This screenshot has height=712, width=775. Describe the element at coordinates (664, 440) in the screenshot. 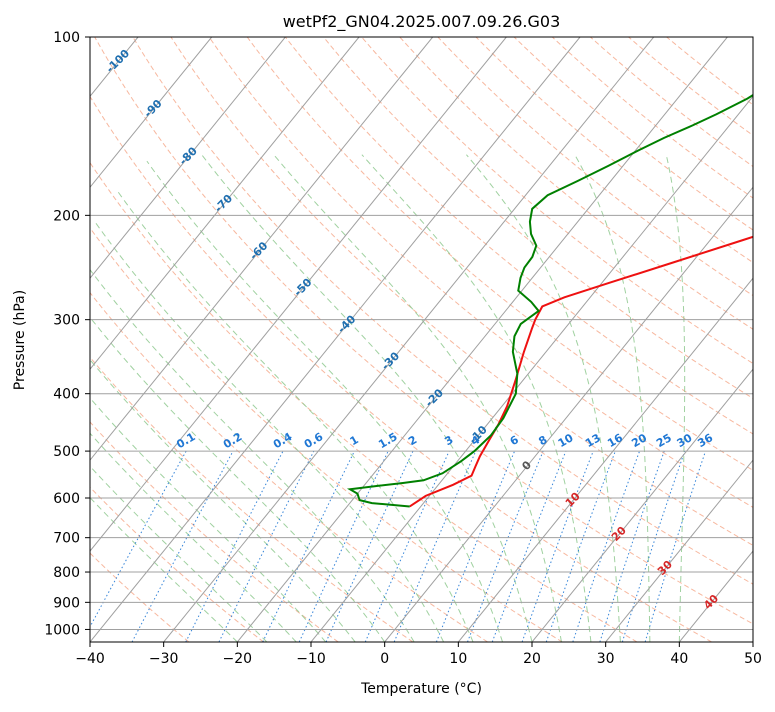

I see `mixing-ratio-label: 25` at that location.